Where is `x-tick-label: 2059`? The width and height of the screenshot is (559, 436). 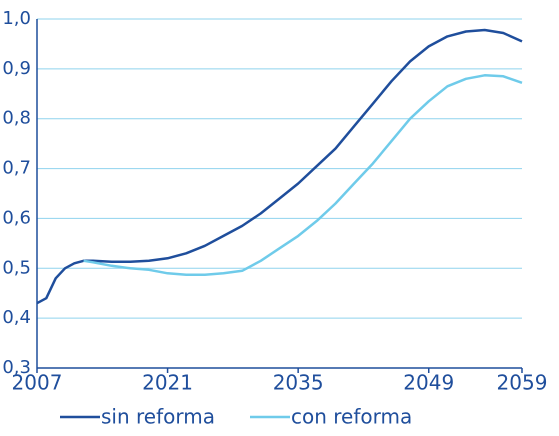 x-tick-label: 2059 is located at coordinates (522, 383).